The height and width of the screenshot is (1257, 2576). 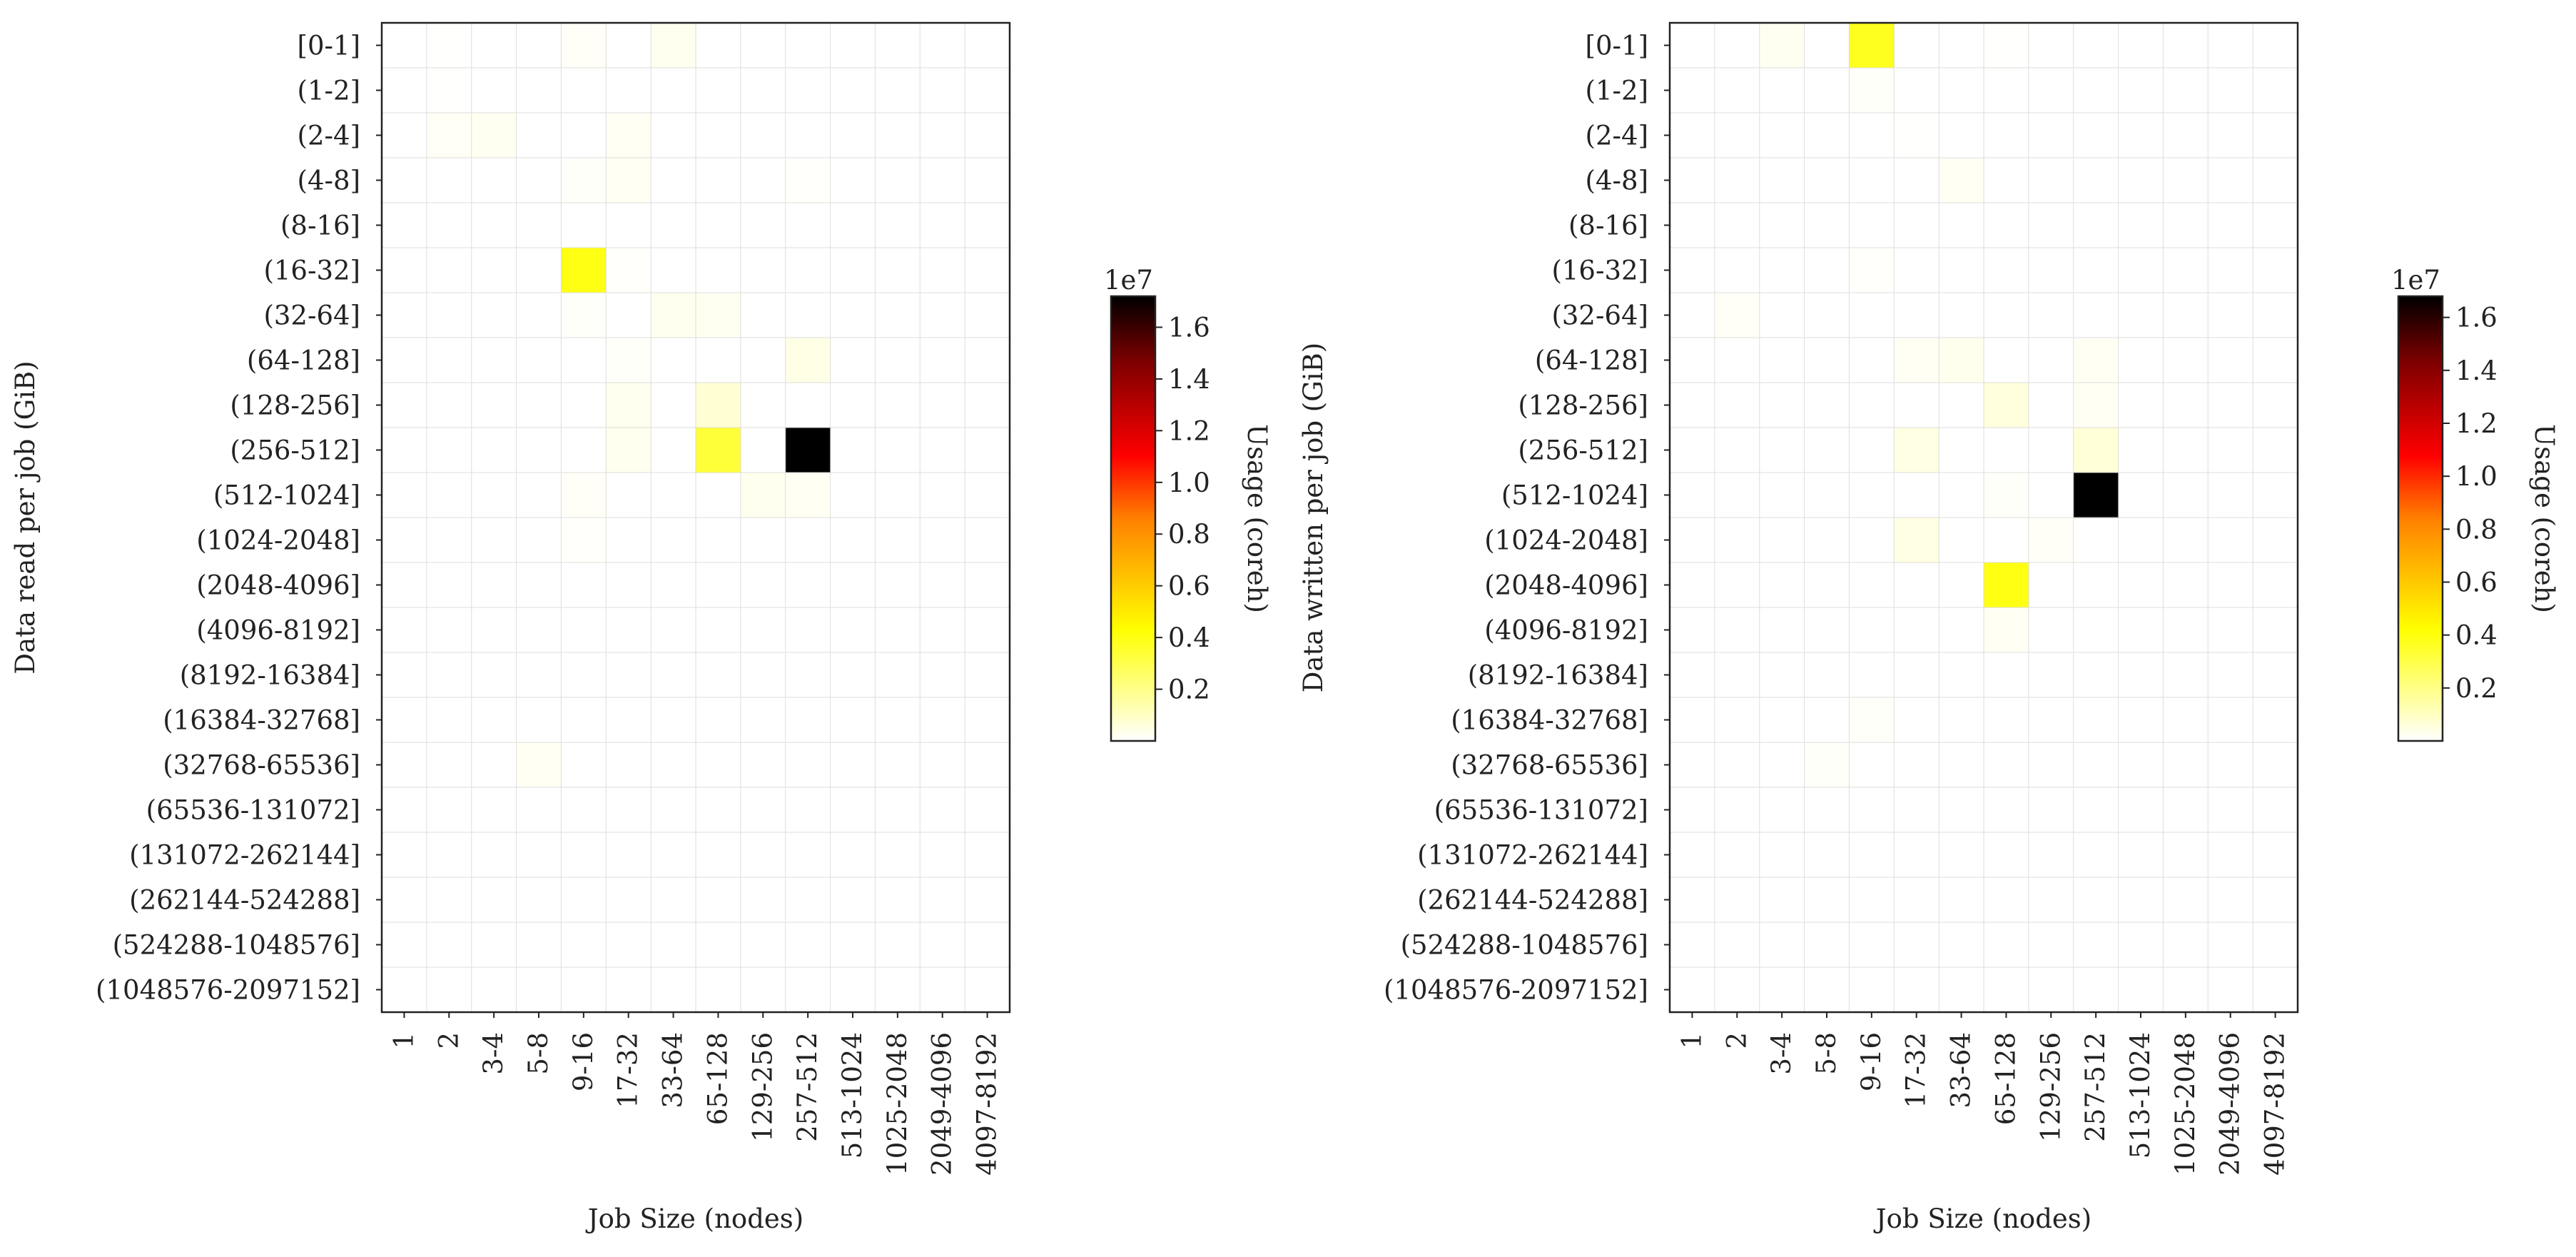 I want to click on y-tick-label: (2048-4096], so click(x=1566, y=585).